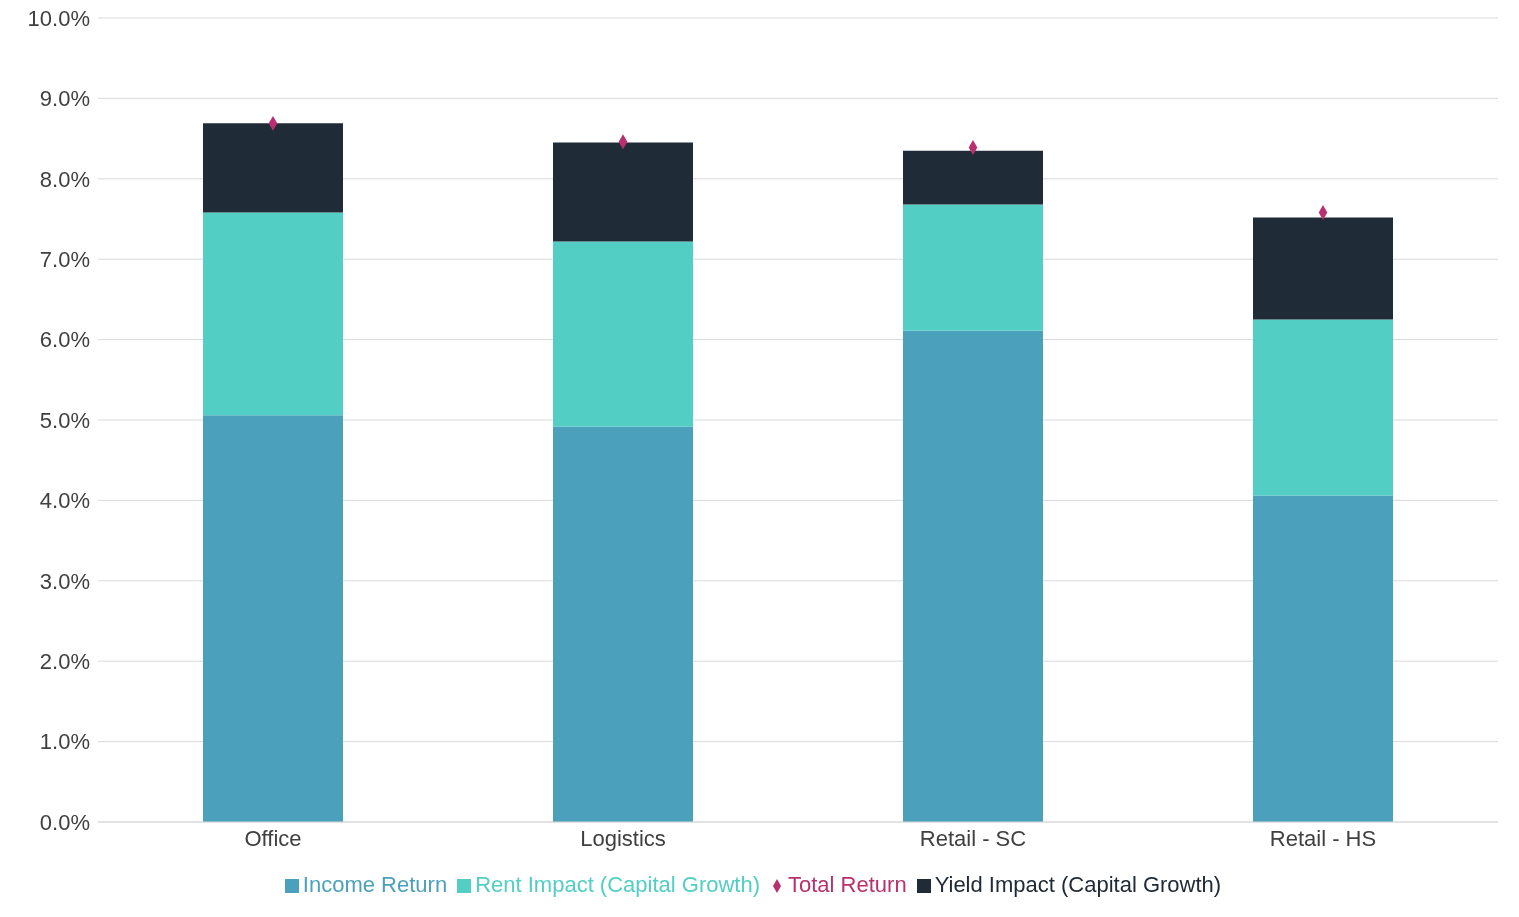 The image size is (1519, 917). What do you see at coordinates (618, 884) in the screenshot?
I see `legend-label: Rent Impact (Capital Growth)` at bounding box center [618, 884].